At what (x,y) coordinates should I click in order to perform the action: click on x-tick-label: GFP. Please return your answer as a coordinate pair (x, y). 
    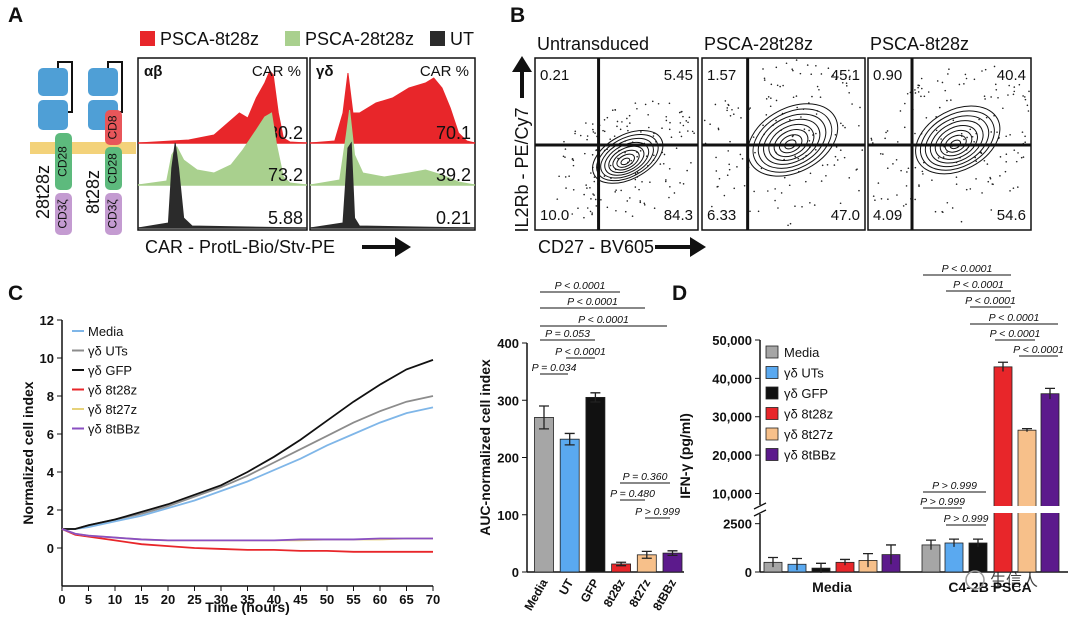
    Looking at the image, I should click on (590, 591).